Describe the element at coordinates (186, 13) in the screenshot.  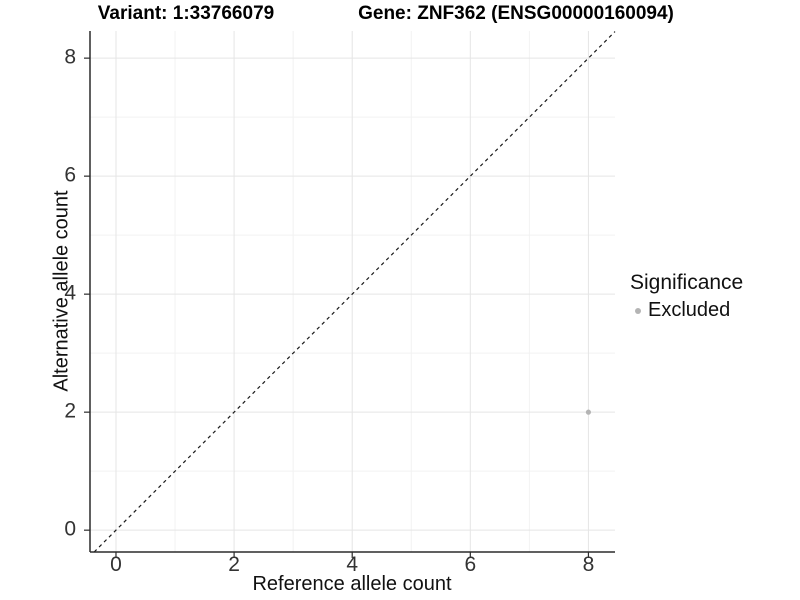
I see `plot-title-variant: Variant: 1:33766079` at that location.